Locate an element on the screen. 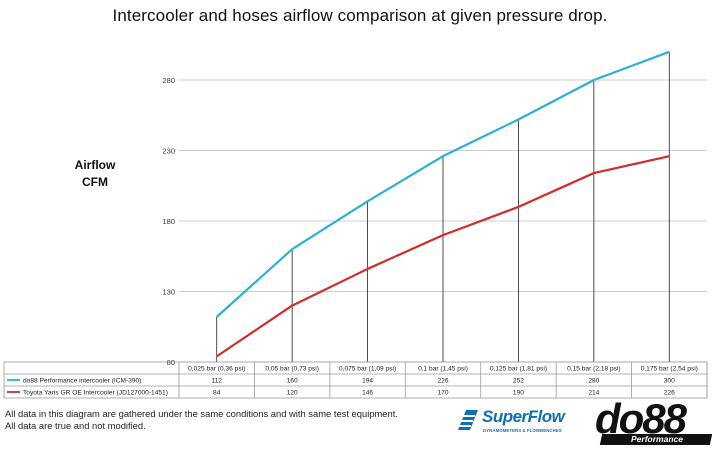 This screenshot has width=720, height=451. category-label: 0,175 bar (2,54 psi) is located at coordinates (669, 369).